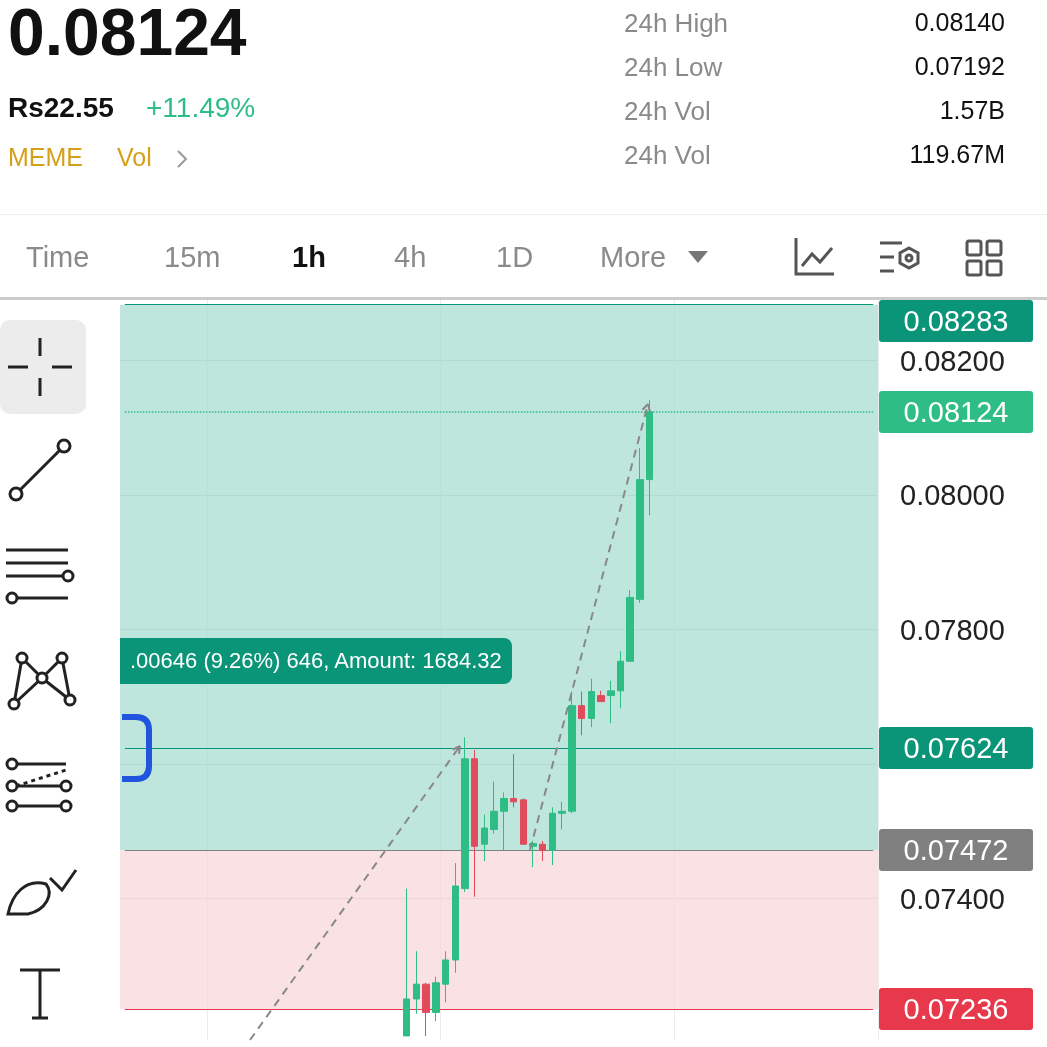  I want to click on text: 24h High, so click(676, 23).